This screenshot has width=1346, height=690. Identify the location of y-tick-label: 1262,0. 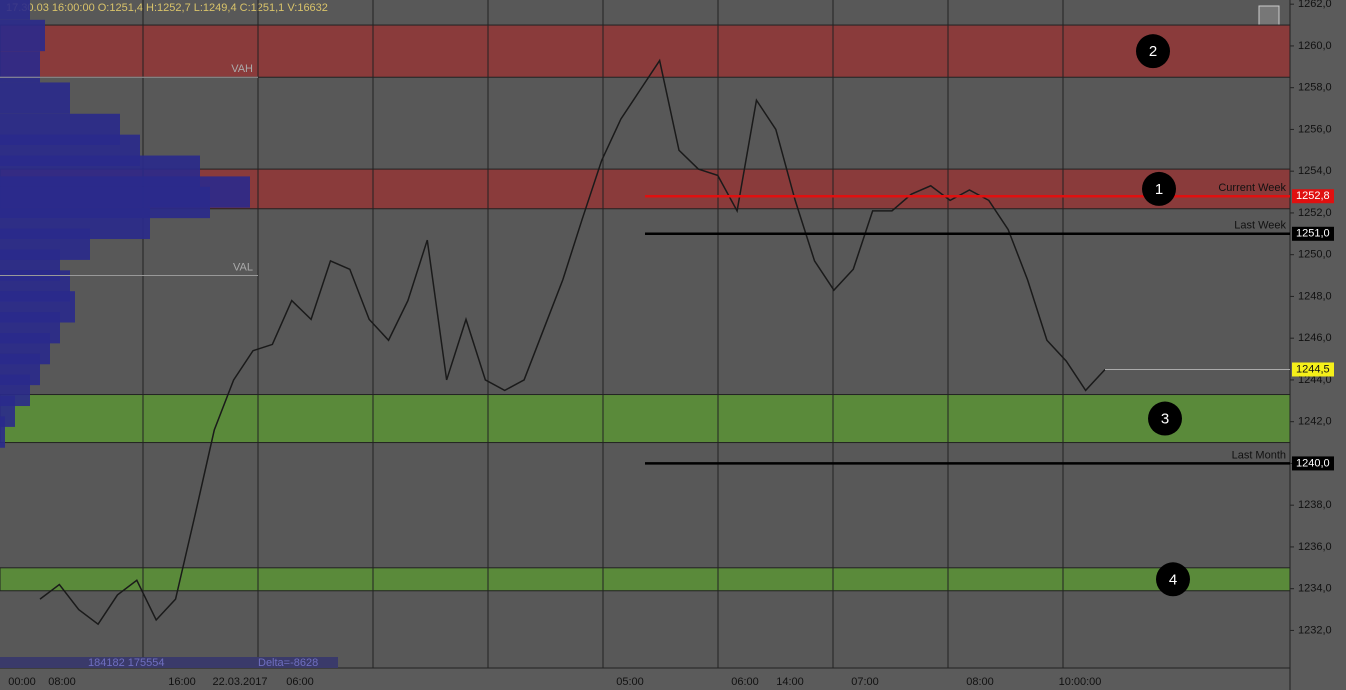
(1315, 5).